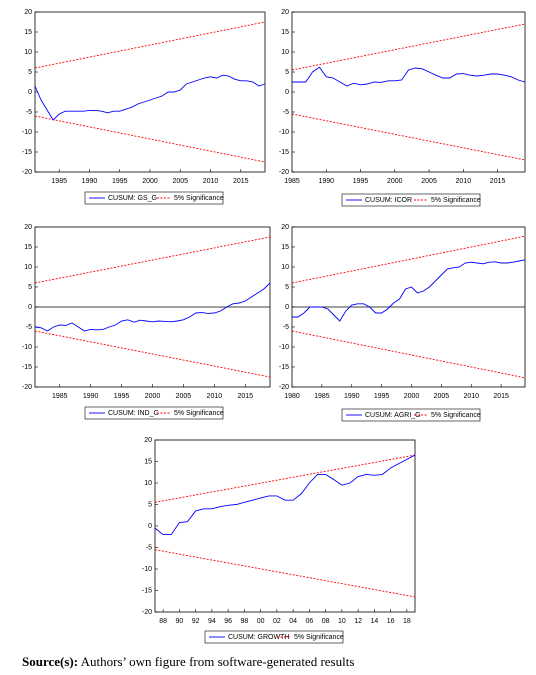 This screenshot has width=536, height=675. Describe the element at coordinates (244, 621) in the screenshot. I see `x-tick-label: 98` at that location.